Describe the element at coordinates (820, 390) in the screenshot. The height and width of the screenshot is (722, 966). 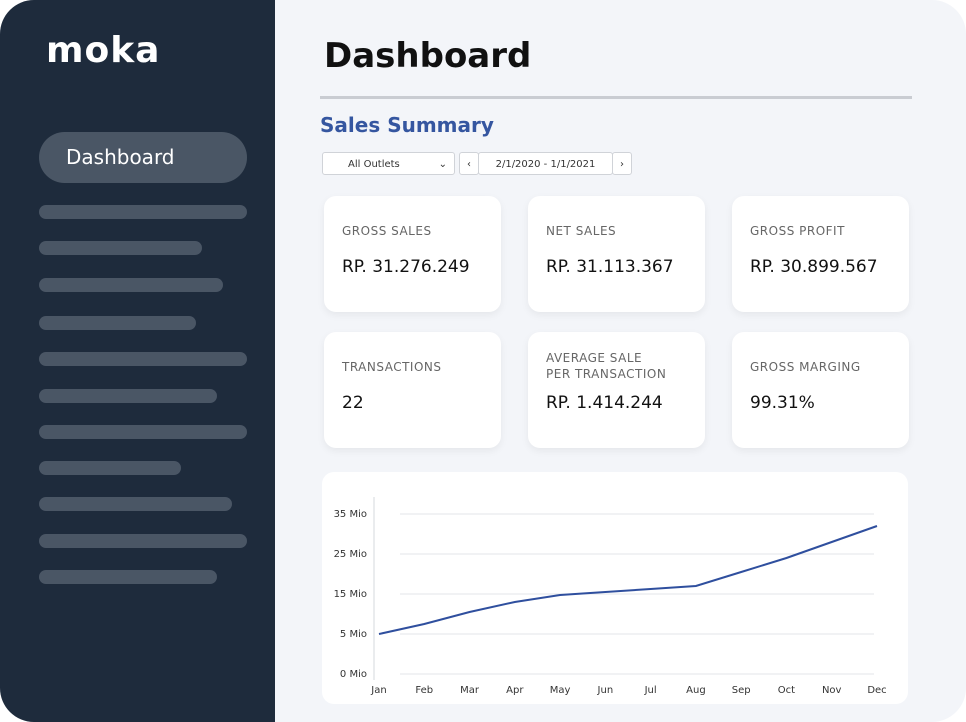
I see `stat-card: GROSS MARGING 99.31%` at that location.